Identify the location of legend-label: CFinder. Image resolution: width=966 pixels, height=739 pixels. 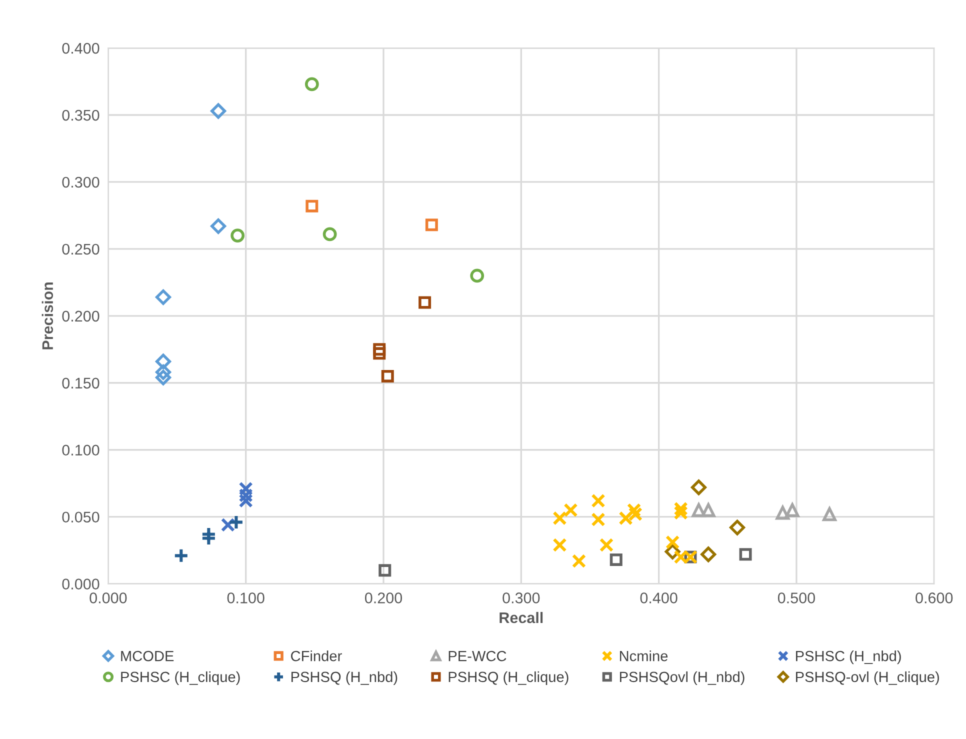
(316, 656).